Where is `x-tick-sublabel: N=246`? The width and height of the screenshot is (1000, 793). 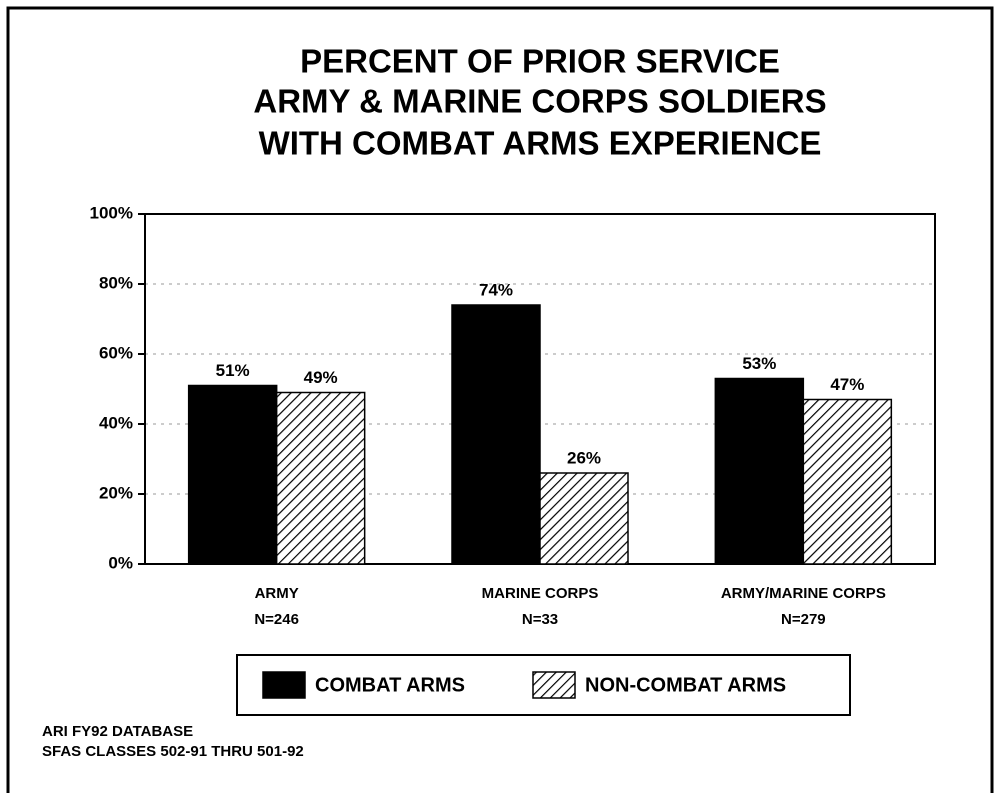 x-tick-sublabel: N=246 is located at coordinates (276, 619).